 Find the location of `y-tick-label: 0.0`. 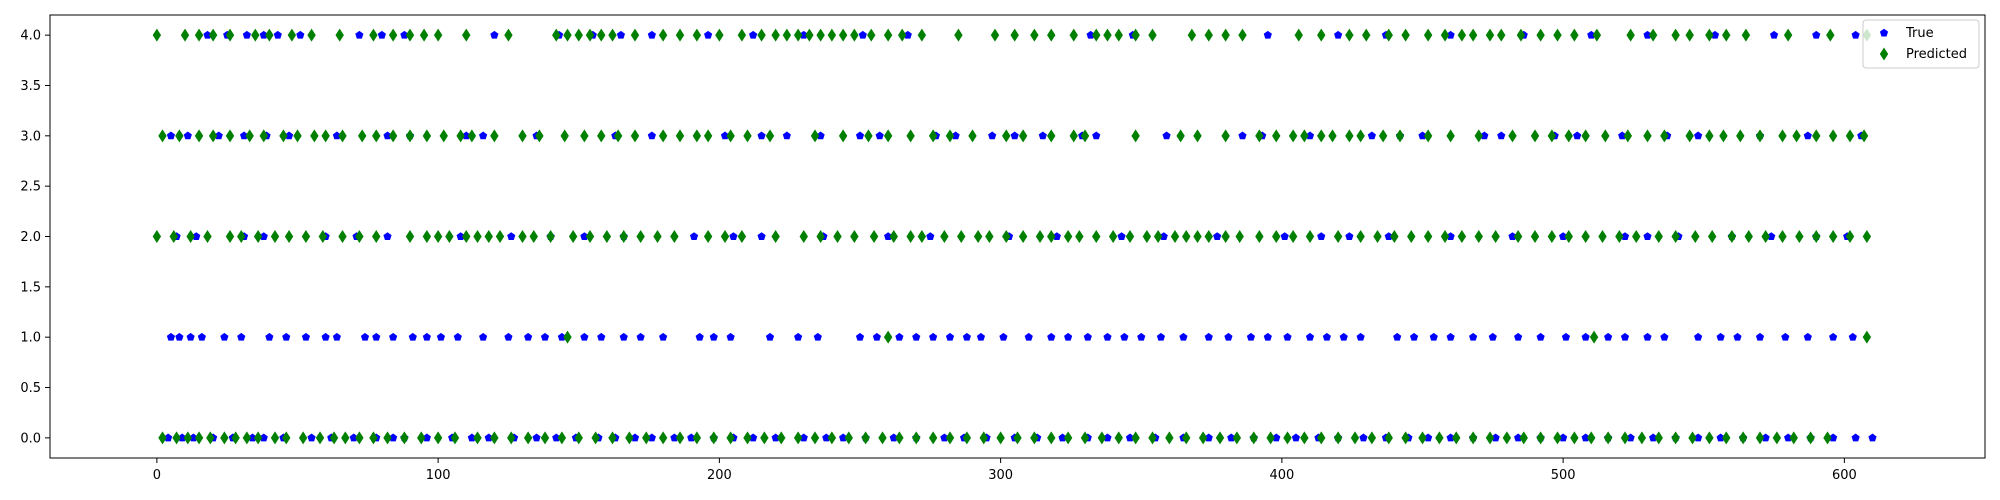

y-tick-label: 0.0 is located at coordinates (30, 438).